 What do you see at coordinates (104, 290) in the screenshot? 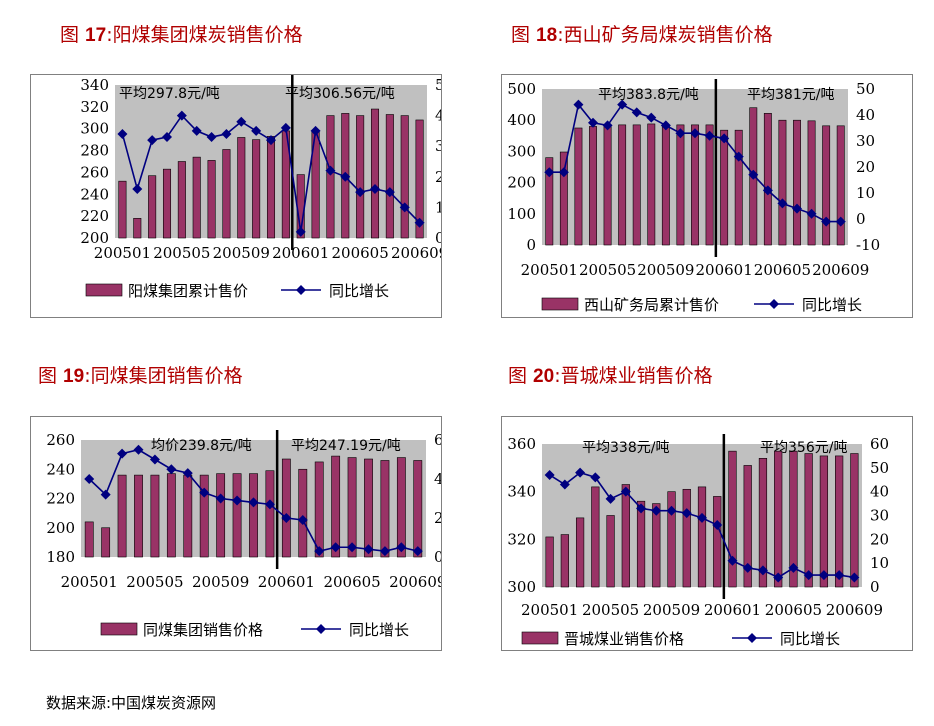
I see `legend-bar-swatch` at bounding box center [104, 290].